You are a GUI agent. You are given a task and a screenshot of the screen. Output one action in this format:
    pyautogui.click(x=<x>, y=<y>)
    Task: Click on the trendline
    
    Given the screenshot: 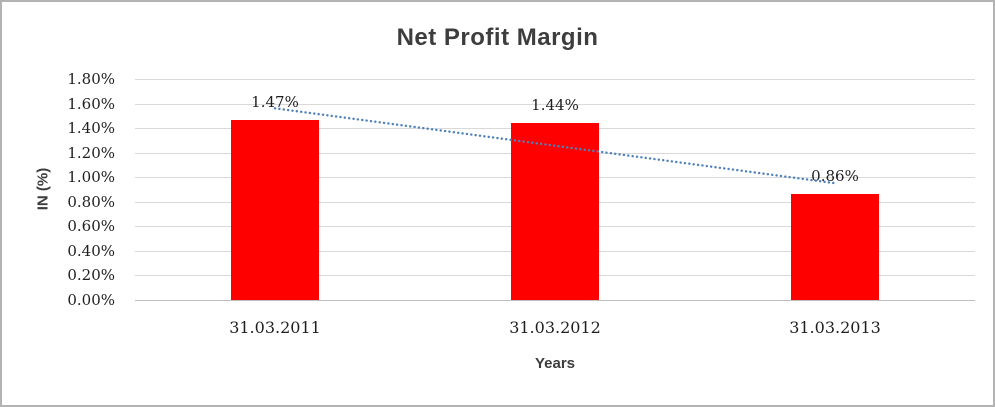 What is the action you would take?
    pyautogui.click(x=555, y=146)
    